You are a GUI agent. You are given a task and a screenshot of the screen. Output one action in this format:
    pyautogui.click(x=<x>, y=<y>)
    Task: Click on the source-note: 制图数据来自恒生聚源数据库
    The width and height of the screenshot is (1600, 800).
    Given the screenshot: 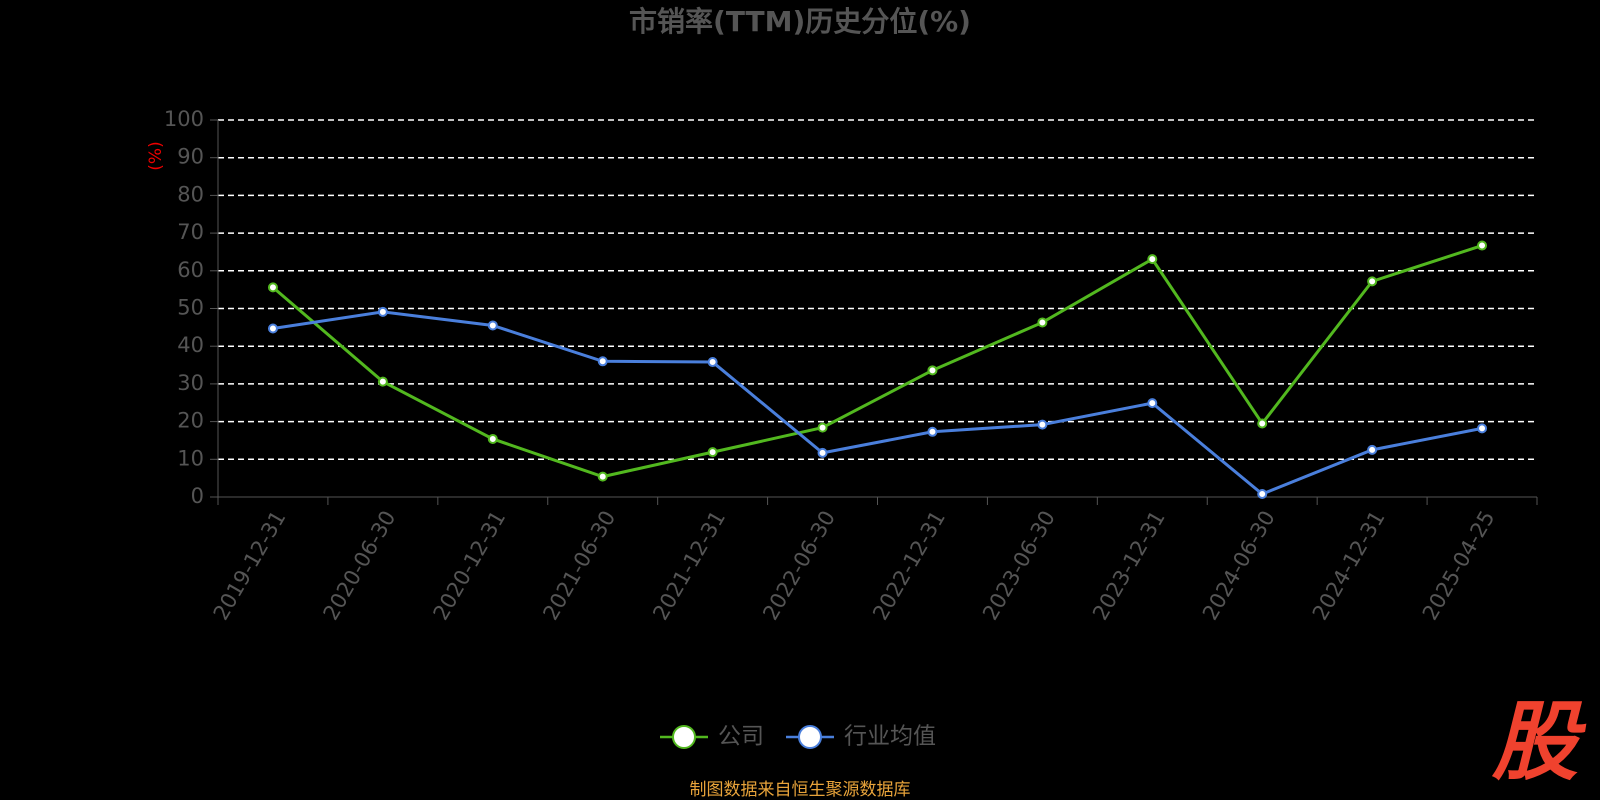 What is the action you would take?
    pyautogui.click(x=800, y=790)
    